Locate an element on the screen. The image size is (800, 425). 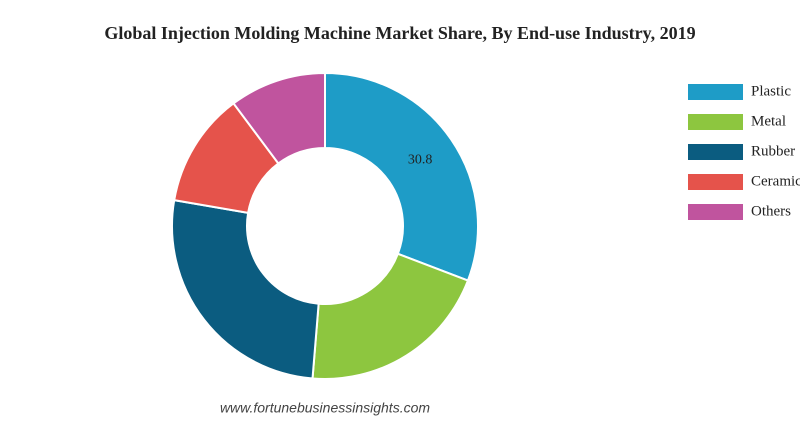
data-label: 30.8 is located at coordinates (420, 160).